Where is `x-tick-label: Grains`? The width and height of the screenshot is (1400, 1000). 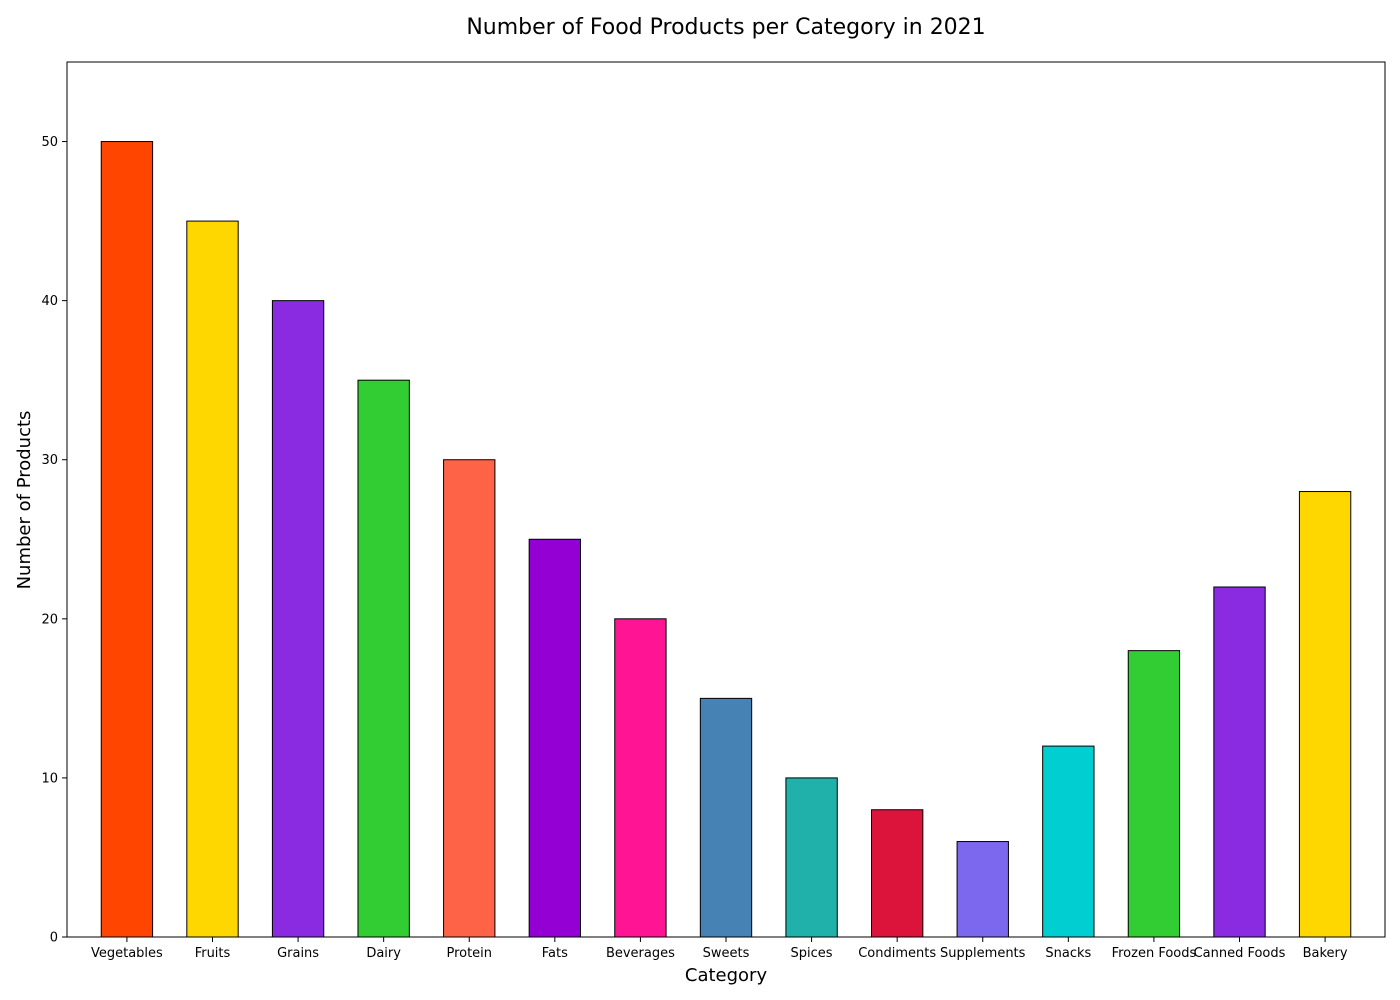
x-tick-label: Grains is located at coordinates (298, 953).